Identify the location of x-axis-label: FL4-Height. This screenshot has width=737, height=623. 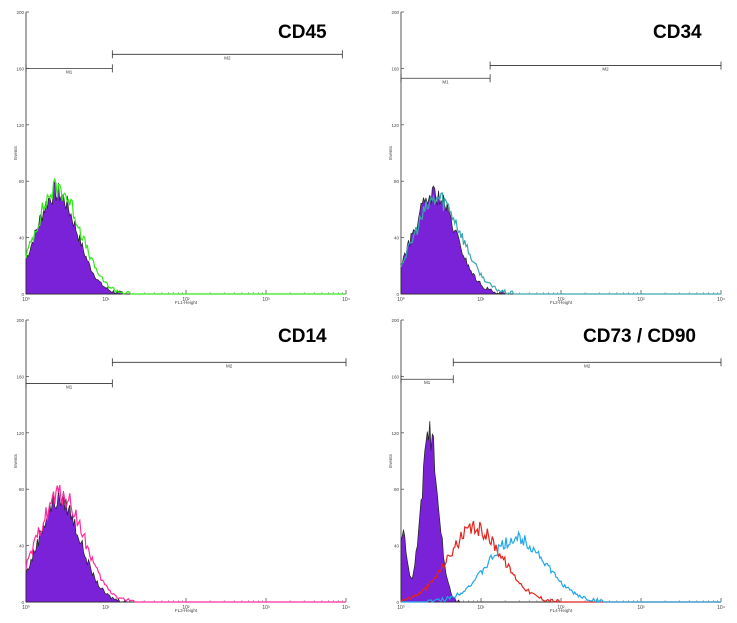
(561, 610).